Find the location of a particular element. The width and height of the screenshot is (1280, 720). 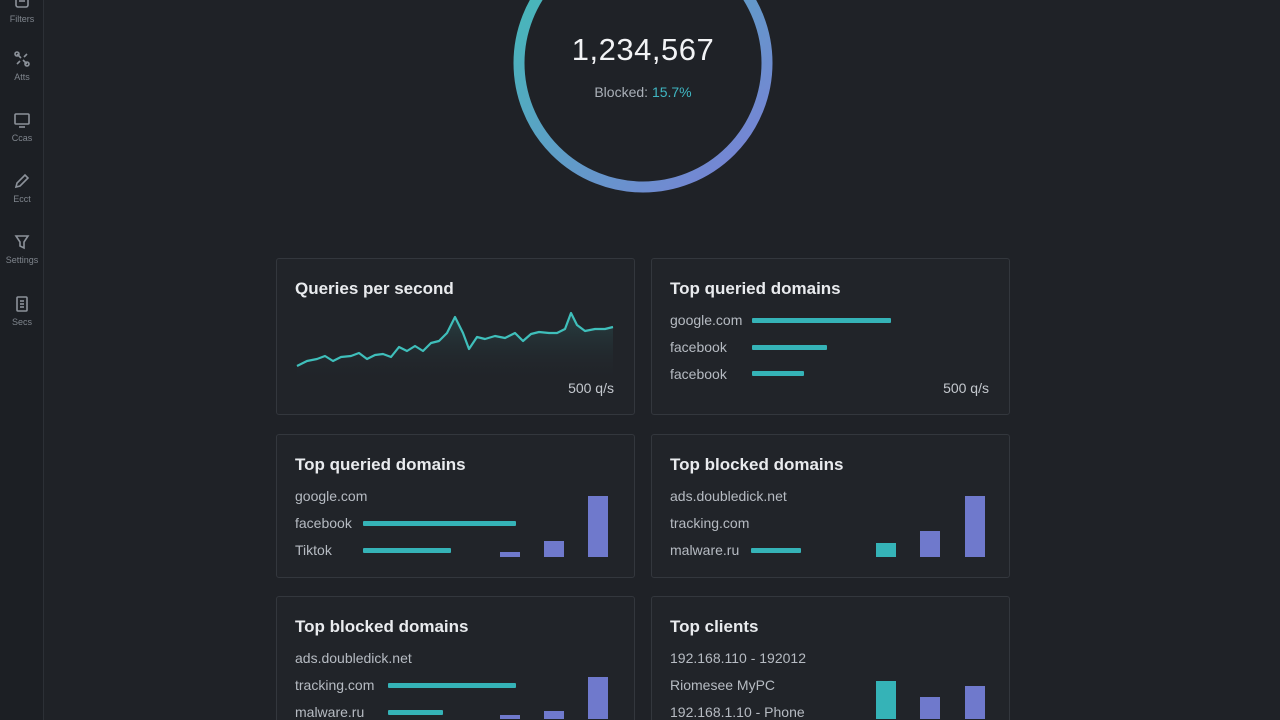

card-title: Top clients is located at coordinates (714, 626).